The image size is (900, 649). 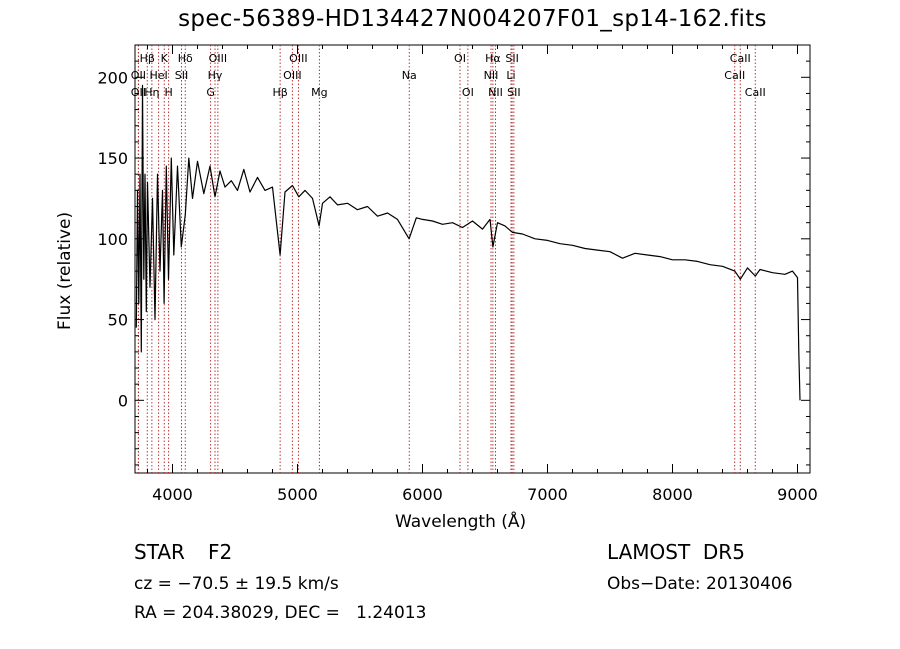 I want to click on line-label-11: G, so click(x=210, y=92).